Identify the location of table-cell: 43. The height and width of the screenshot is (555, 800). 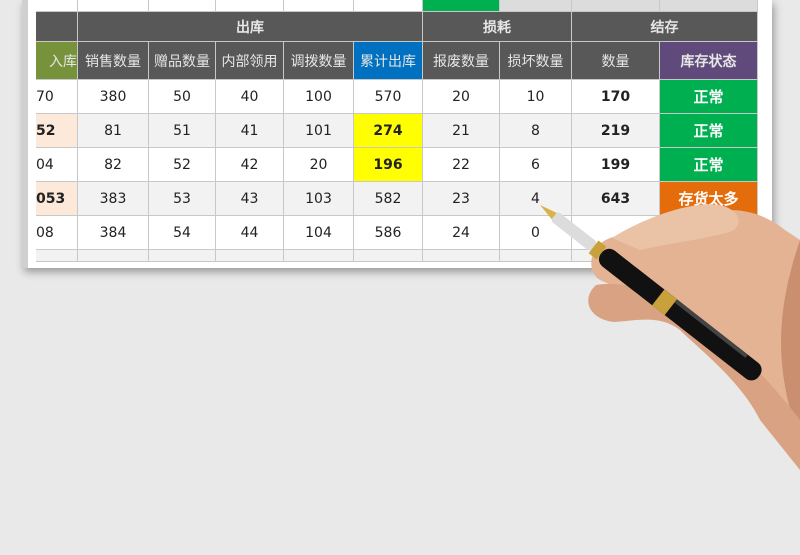
(250, 199).